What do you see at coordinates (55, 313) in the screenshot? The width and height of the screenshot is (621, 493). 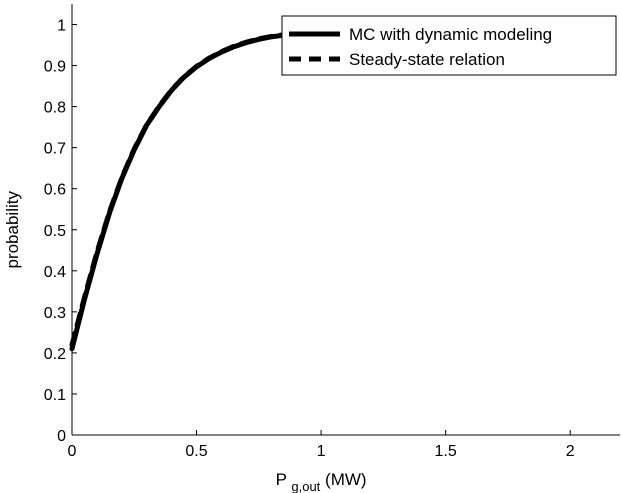 I see `y-tick-label: 0.3` at bounding box center [55, 313].